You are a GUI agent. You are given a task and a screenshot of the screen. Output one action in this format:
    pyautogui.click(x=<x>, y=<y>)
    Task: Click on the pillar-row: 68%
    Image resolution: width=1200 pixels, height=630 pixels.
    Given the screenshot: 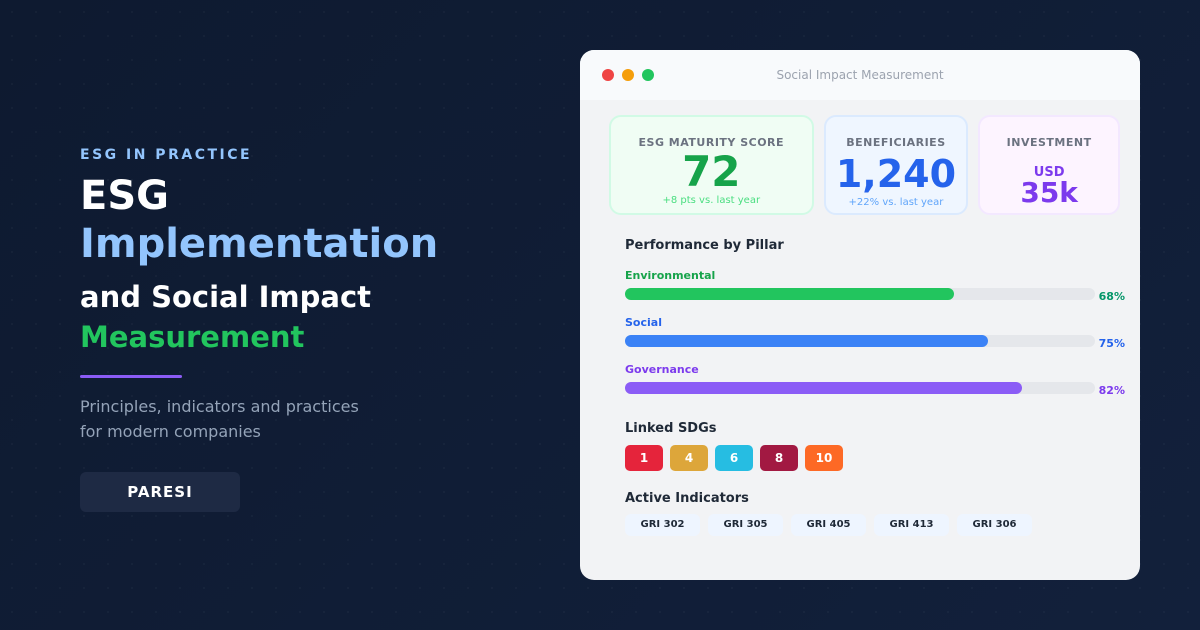 What is the action you would take?
    pyautogui.click(x=875, y=295)
    